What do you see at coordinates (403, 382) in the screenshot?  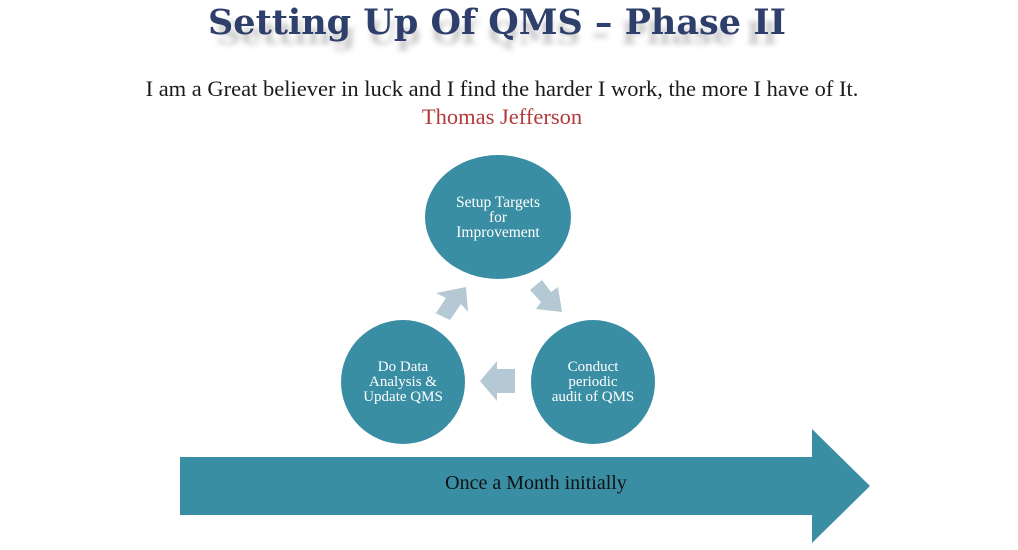 I see `cycle-node-data-analysis: Do Data Analysis & Update QMS` at bounding box center [403, 382].